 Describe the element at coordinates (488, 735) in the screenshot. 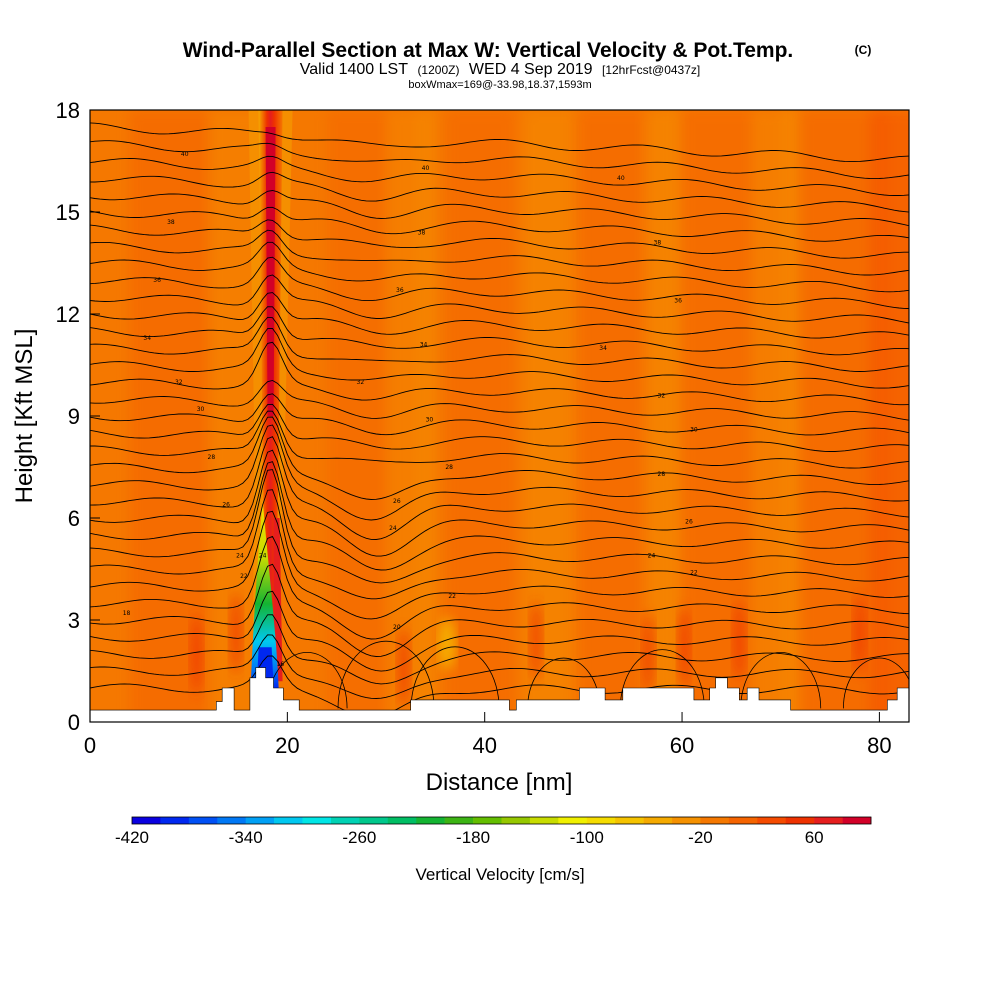

I see `x-axis: 0 20 40 60 80` at that location.